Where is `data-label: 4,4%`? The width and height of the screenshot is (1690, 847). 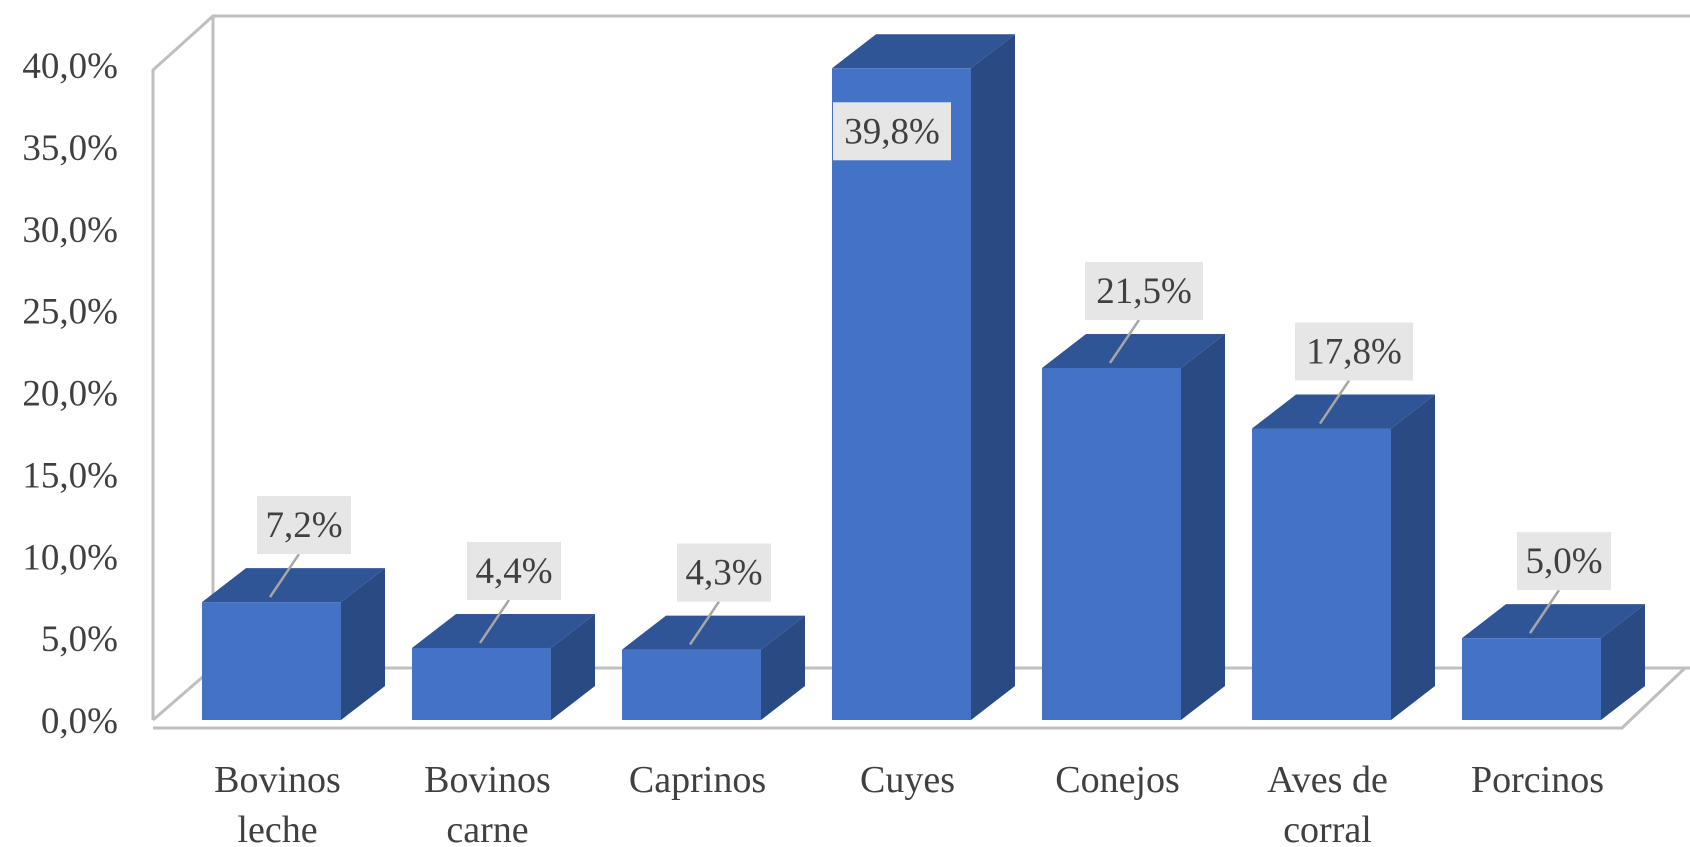 data-label: 4,4% is located at coordinates (513, 571).